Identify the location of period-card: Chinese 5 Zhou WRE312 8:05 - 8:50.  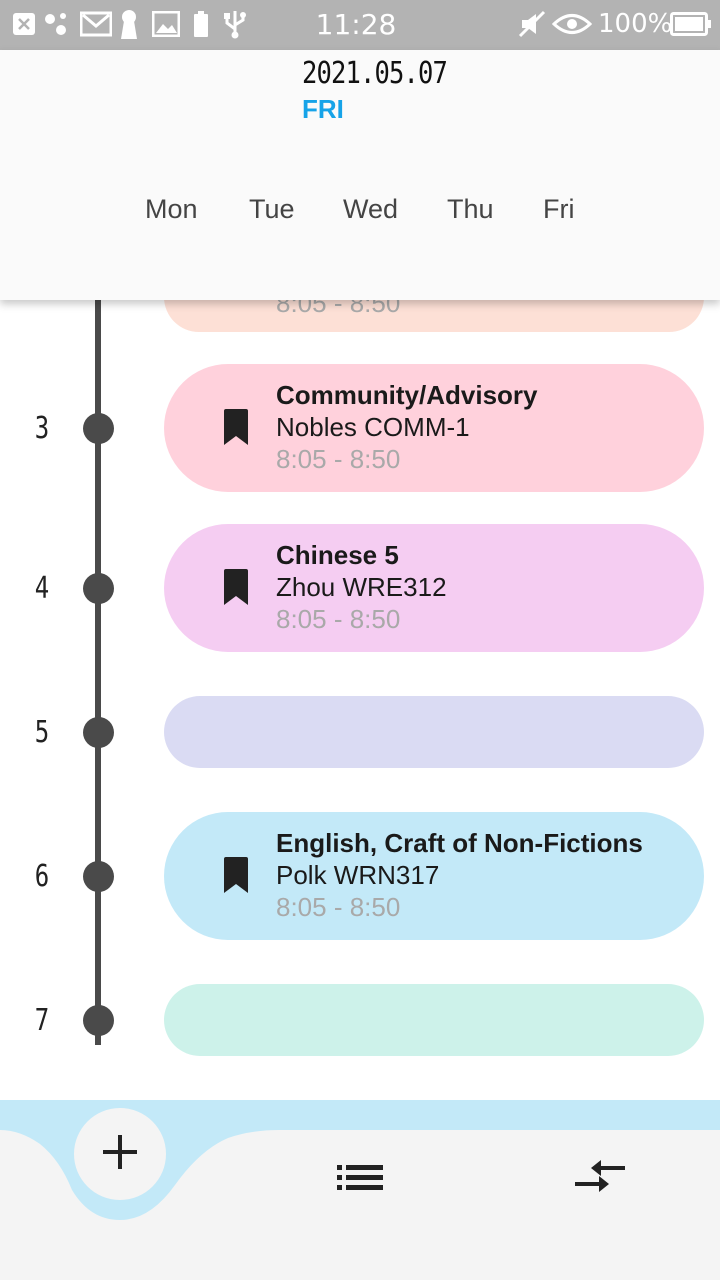
(434, 588).